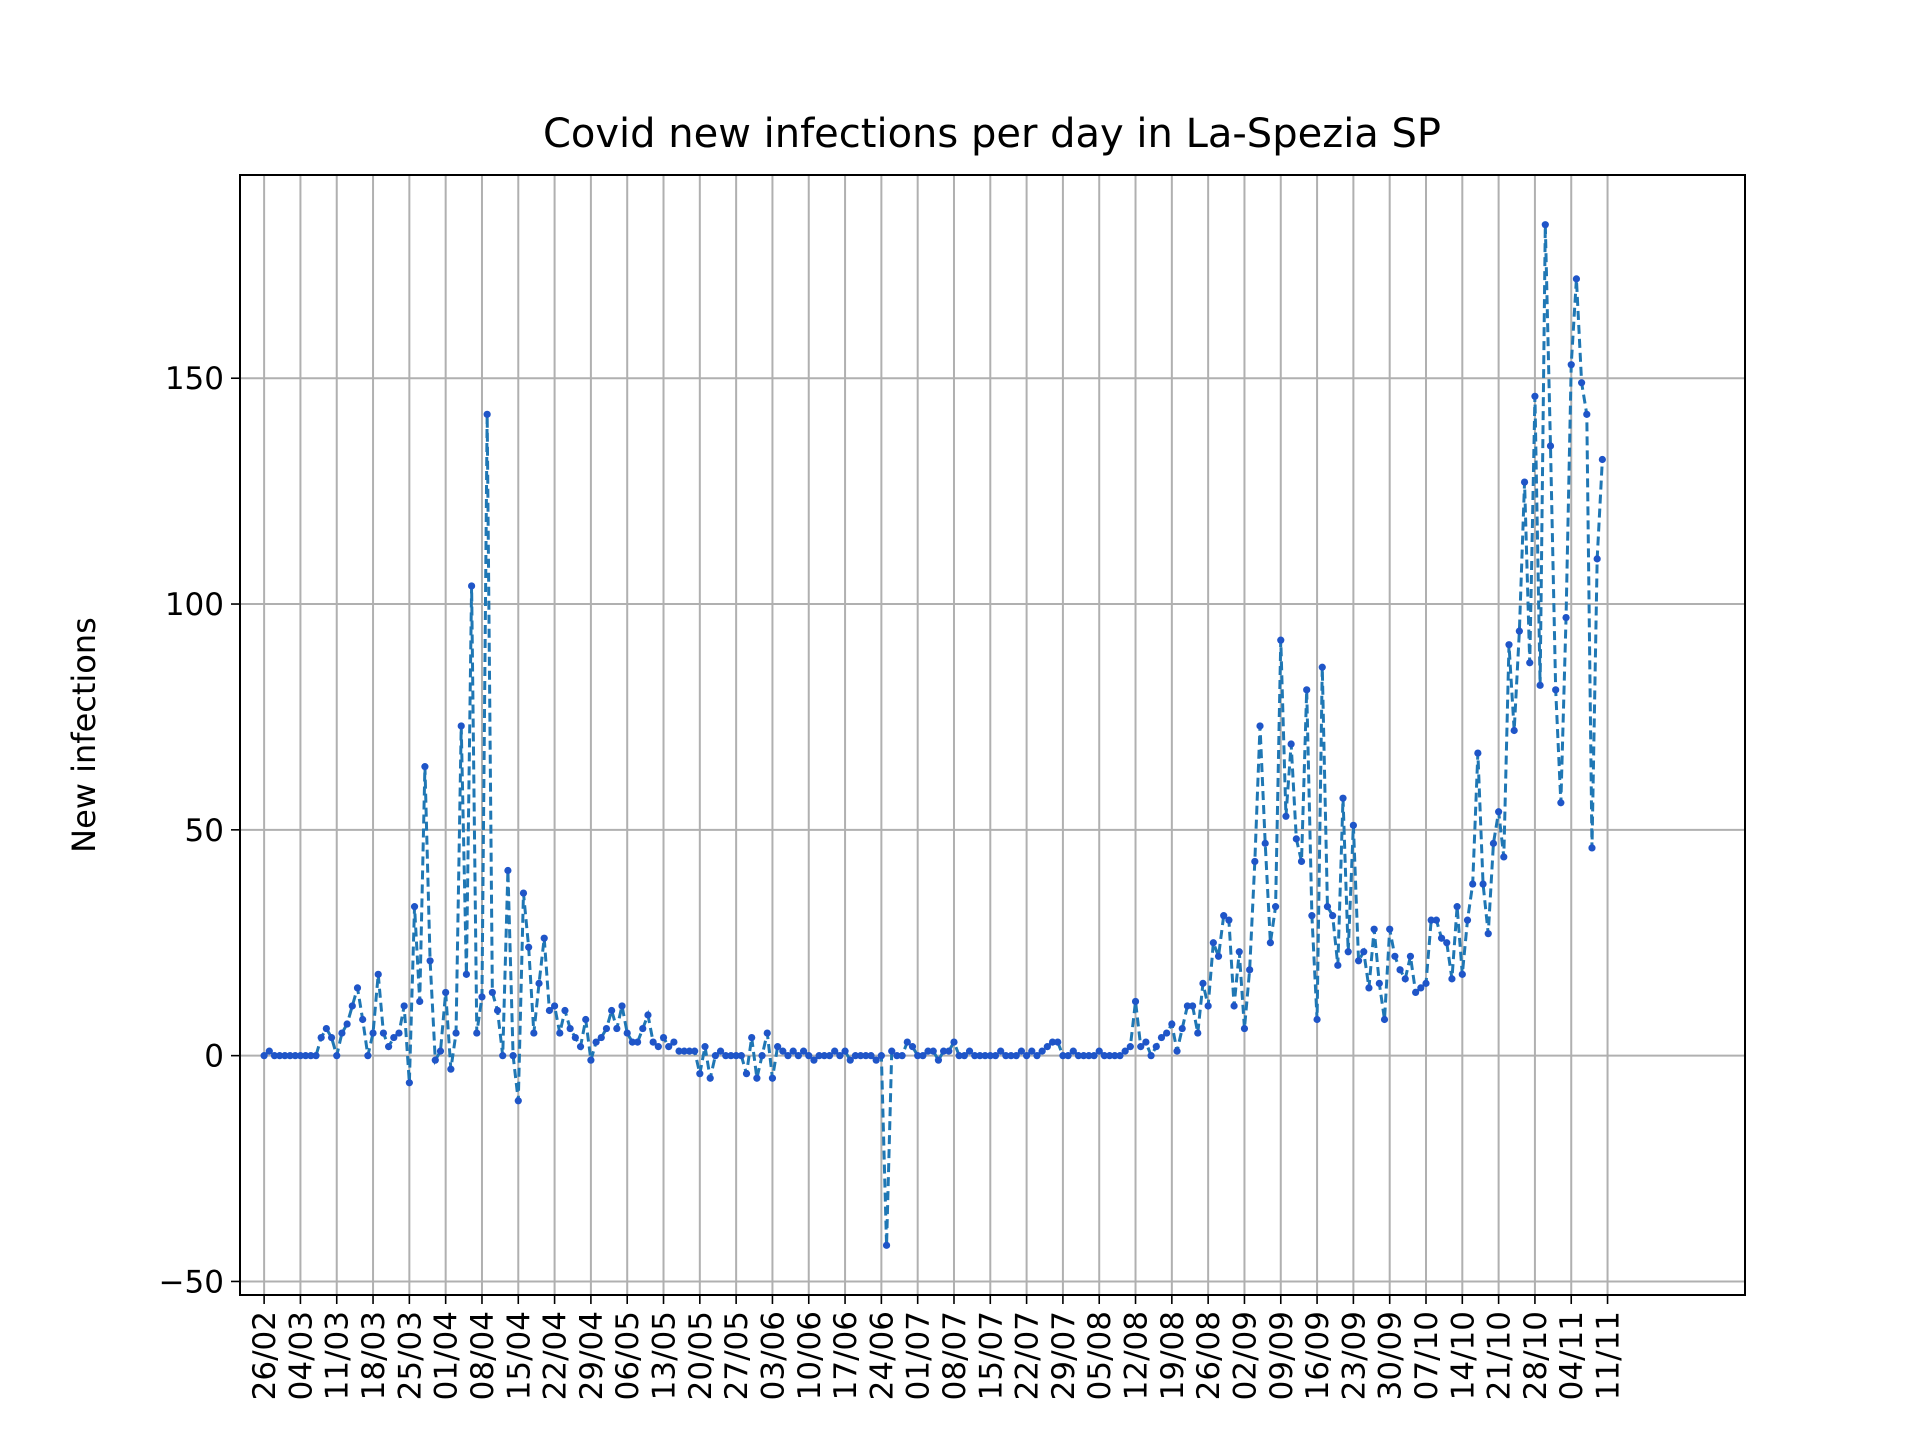  Describe the element at coordinates (628, 1355) in the screenshot. I see `x-tick-label: 06/05` at that location.